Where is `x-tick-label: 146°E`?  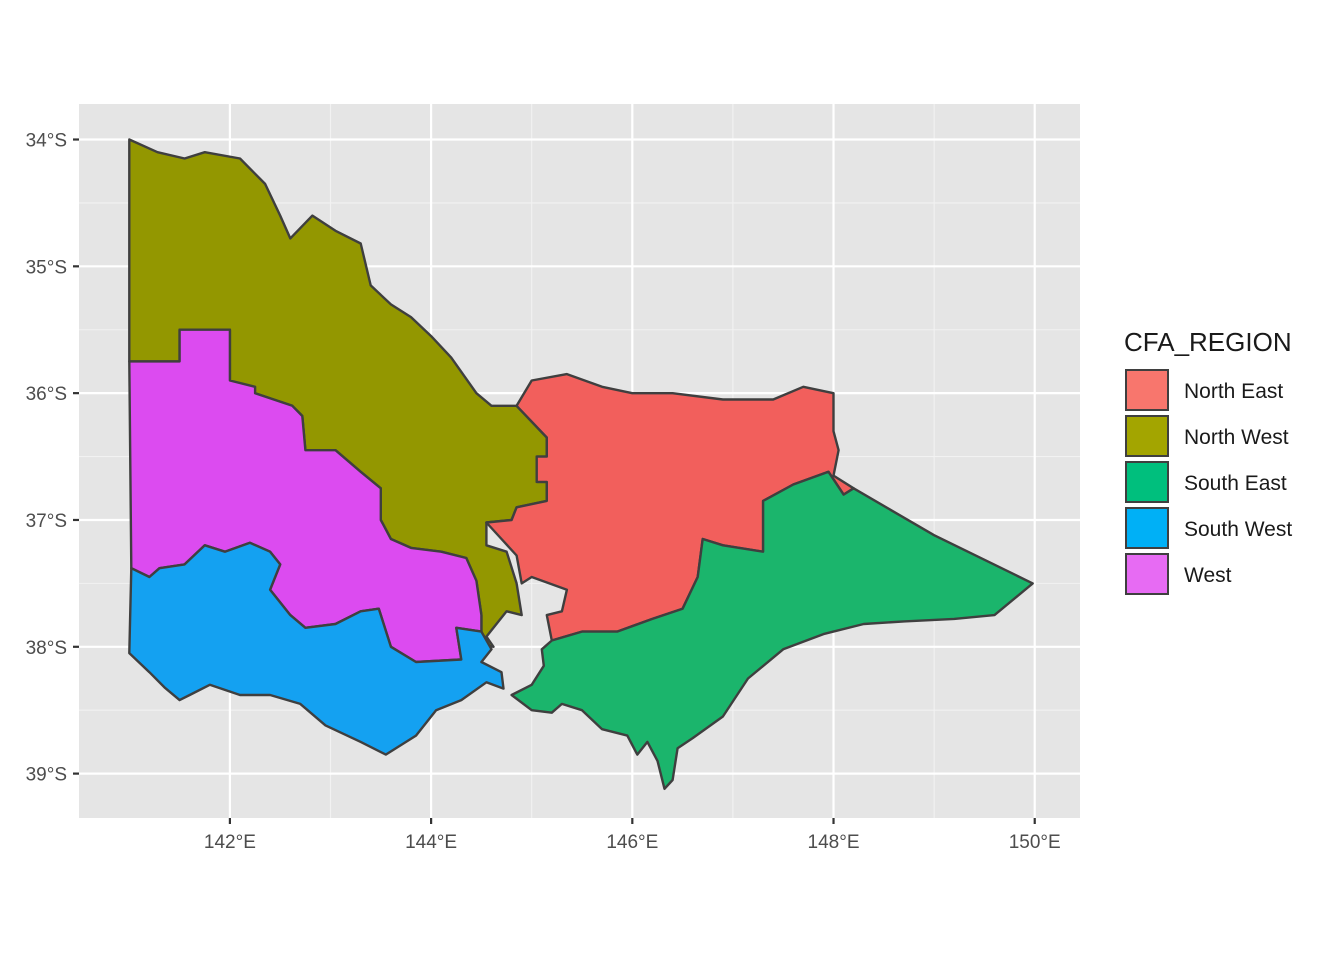
x-tick-label: 146°E is located at coordinates (632, 842).